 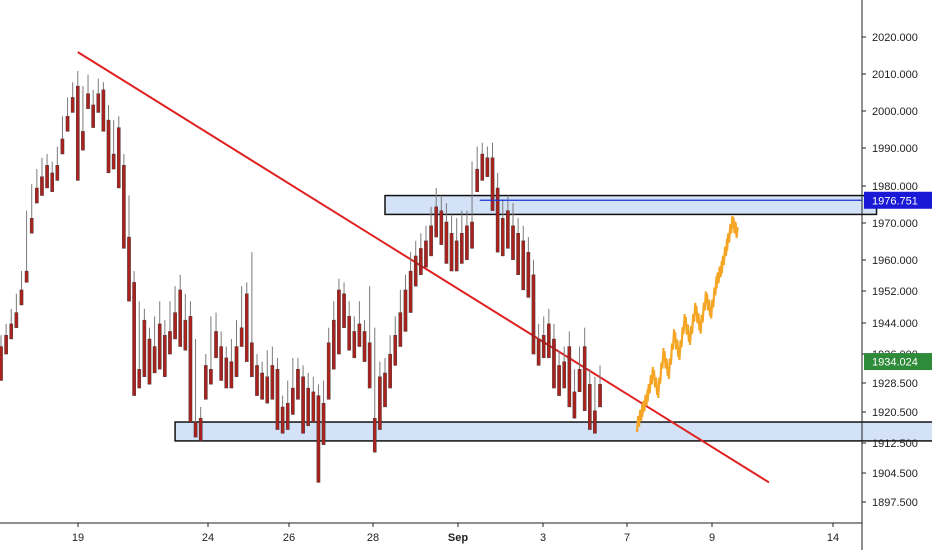 What do you see at coordinates (895, 324) in the screenshot?
I see `y-tick-label: 1944.000` at bounding box center [895, 324].